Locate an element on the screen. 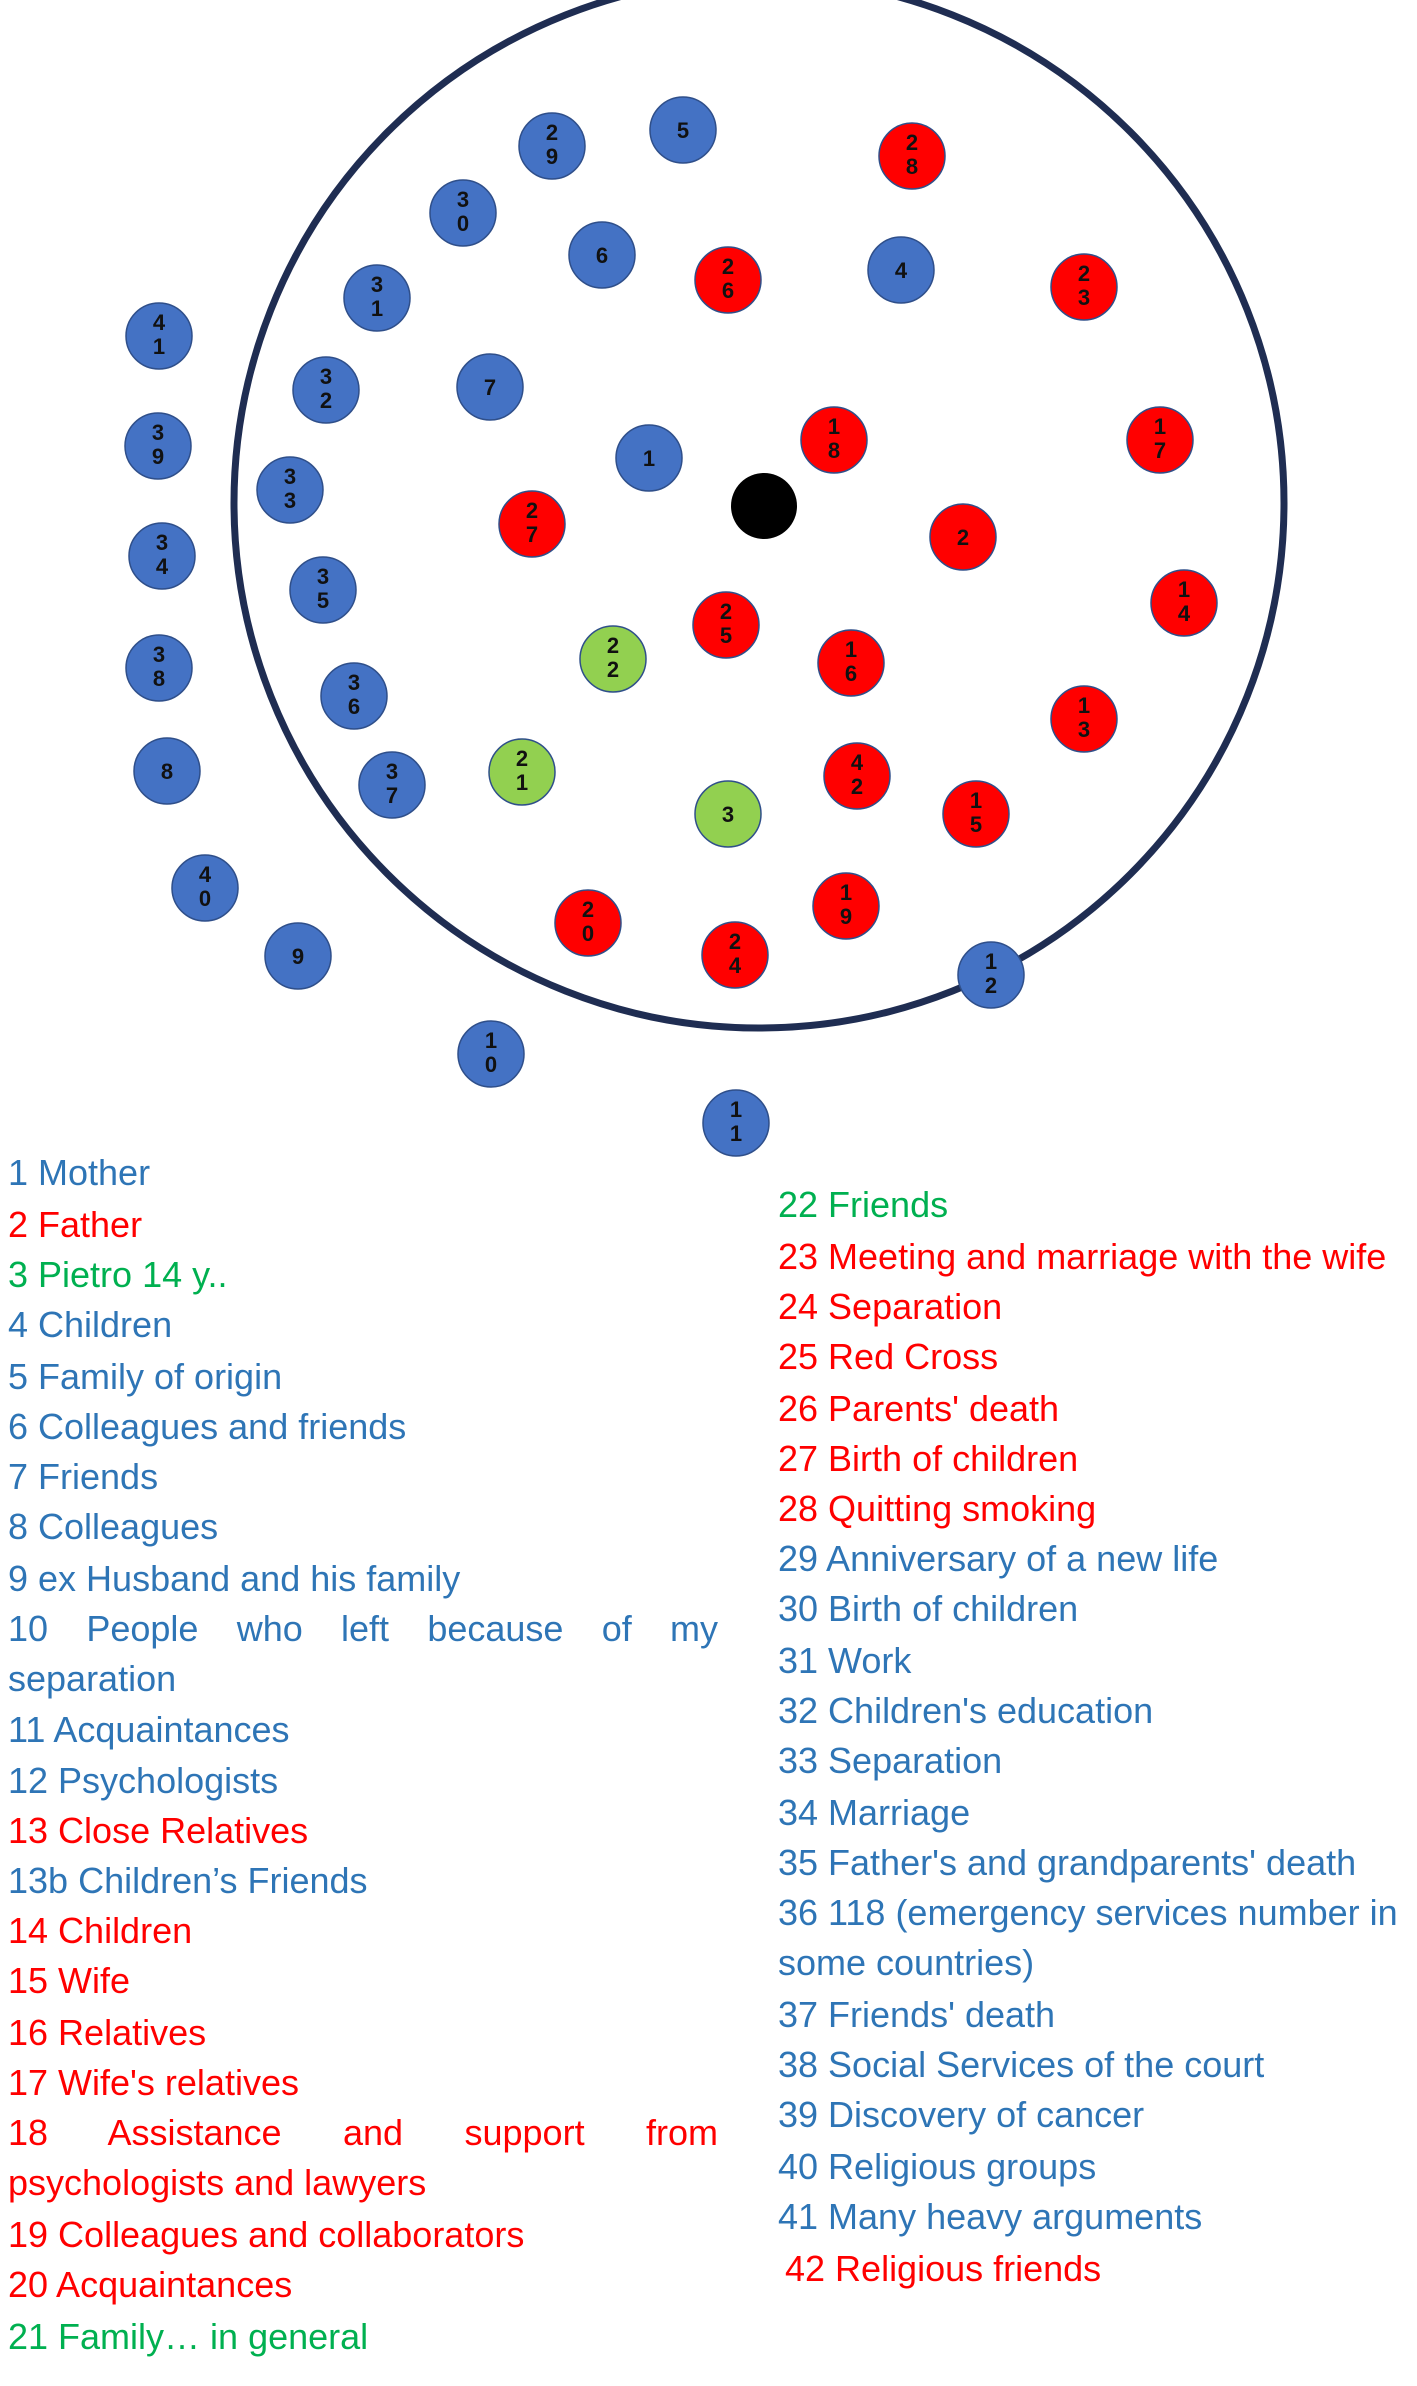 The image size is (1417, 2386). node-label: 2 is located at coordinates (963, 537).